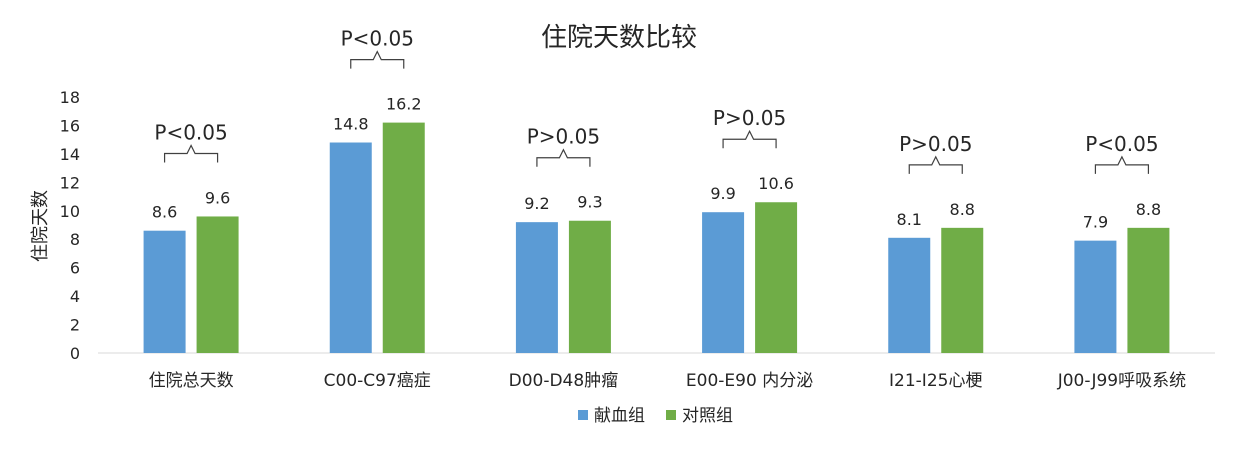 The image size is (1239, 450). Describe the element at coordinates (589, 202) in the screenshot. I see `bar-value-label: 9.3` at that location.